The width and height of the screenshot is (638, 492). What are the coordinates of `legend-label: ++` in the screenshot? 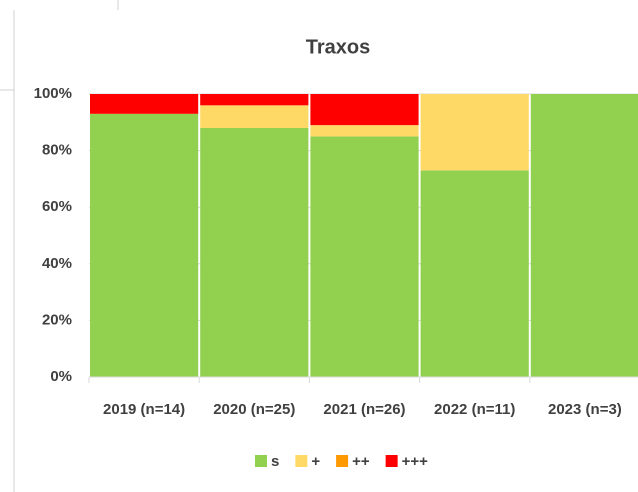 It's located at (361, 461).